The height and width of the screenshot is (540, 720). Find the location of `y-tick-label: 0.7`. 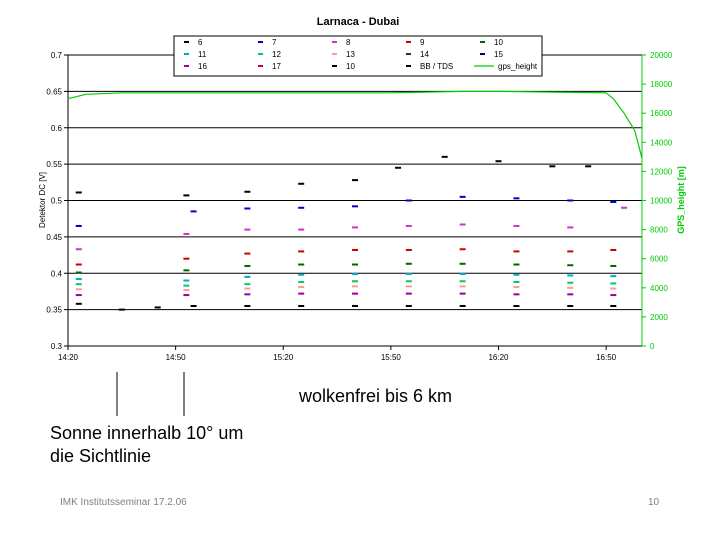

y-tick-label: 0.7 is located at coordinates (57, 55).